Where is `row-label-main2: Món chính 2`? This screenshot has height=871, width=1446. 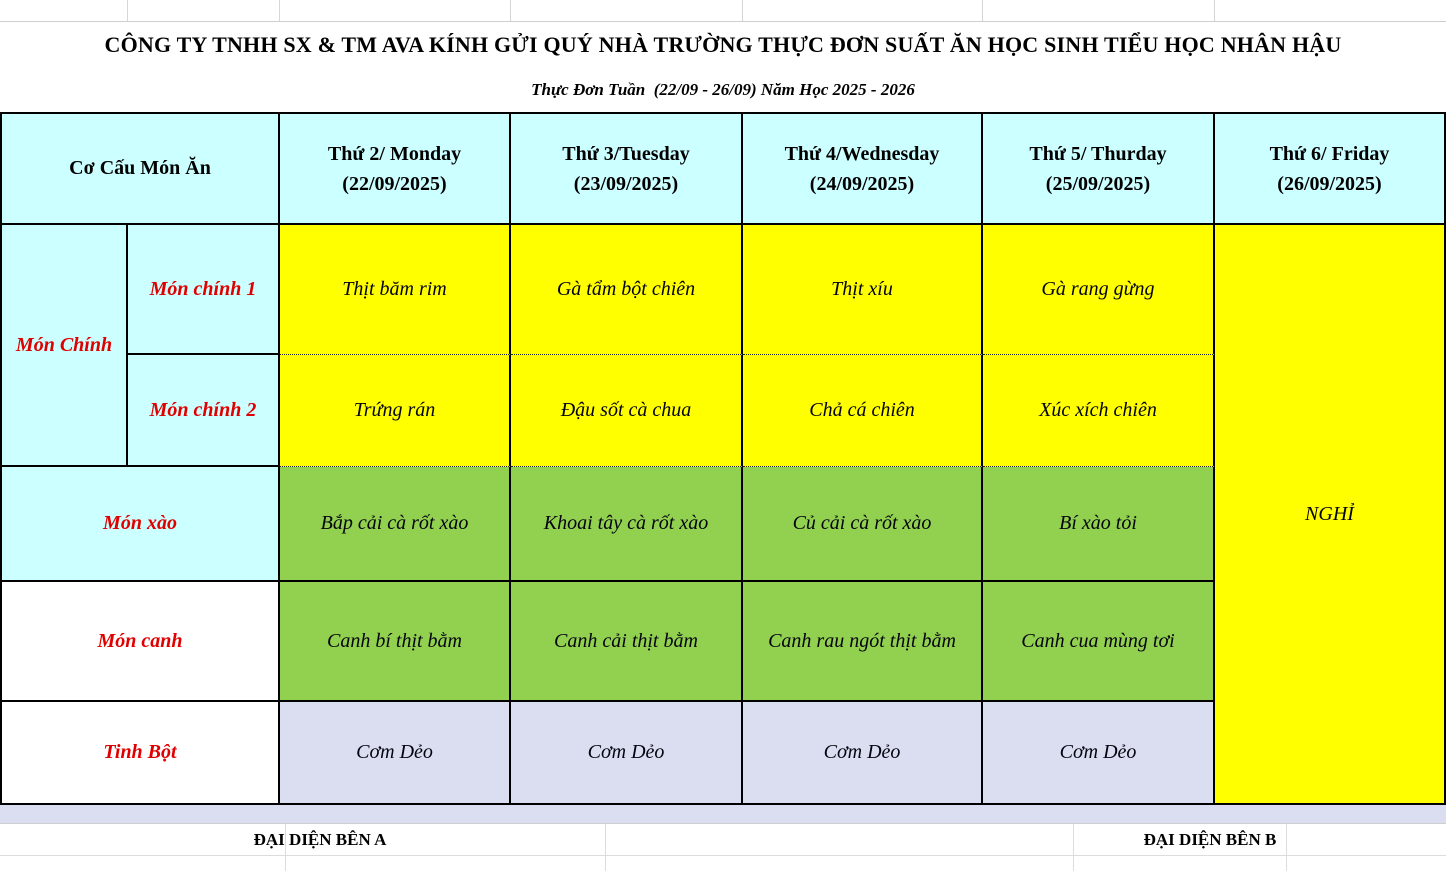
row-label-main2: Món chính 2 is located at coordinates (204, 411).